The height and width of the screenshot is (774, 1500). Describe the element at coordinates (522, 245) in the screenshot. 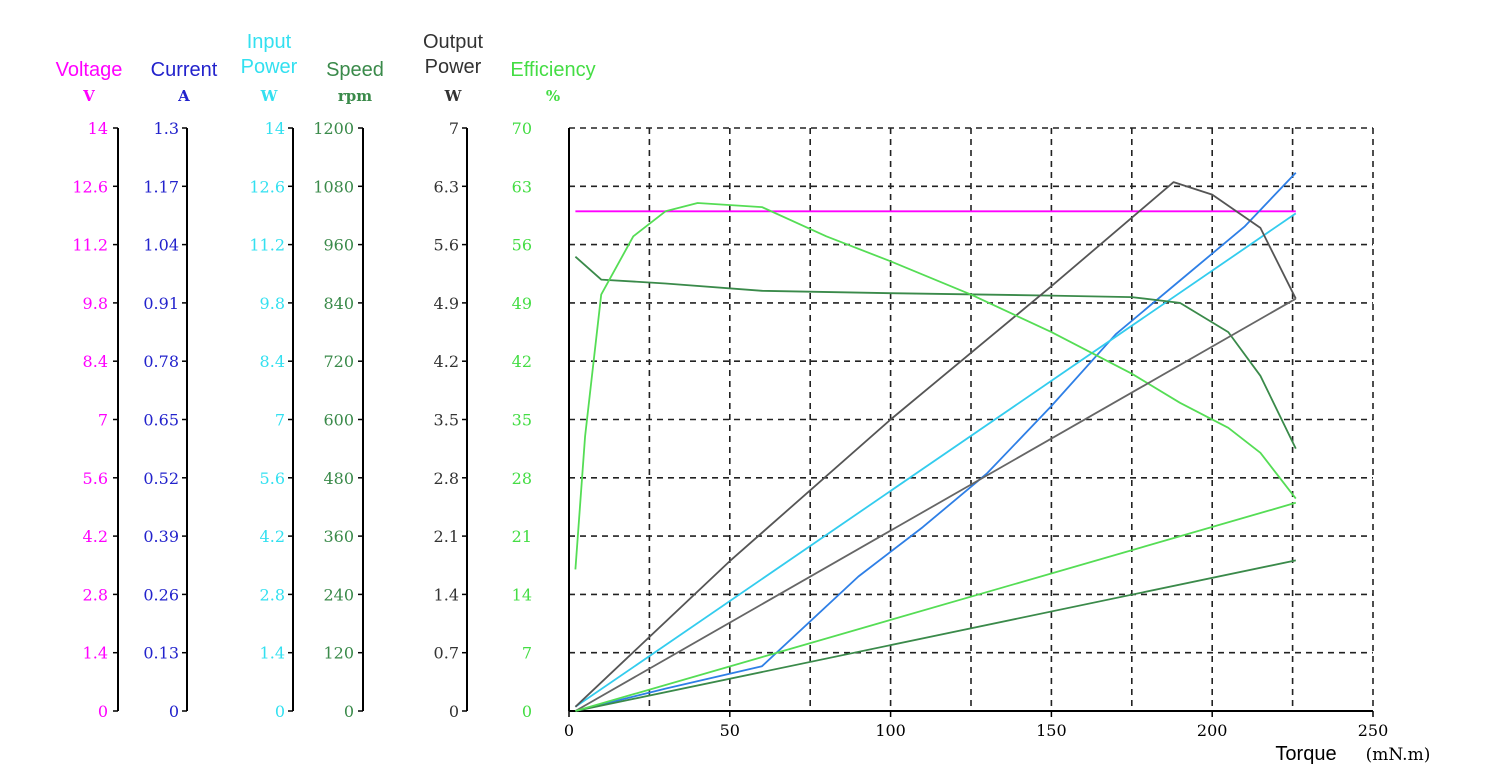

I see `y-tick-label: 56` at that location.